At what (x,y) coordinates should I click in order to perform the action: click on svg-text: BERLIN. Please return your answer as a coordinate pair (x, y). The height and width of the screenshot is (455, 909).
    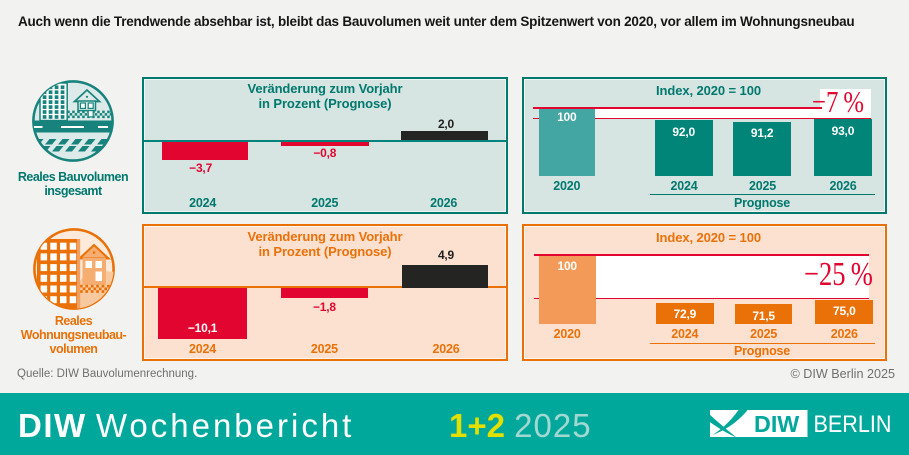
    Looking at the image, I should click on (852, 424).